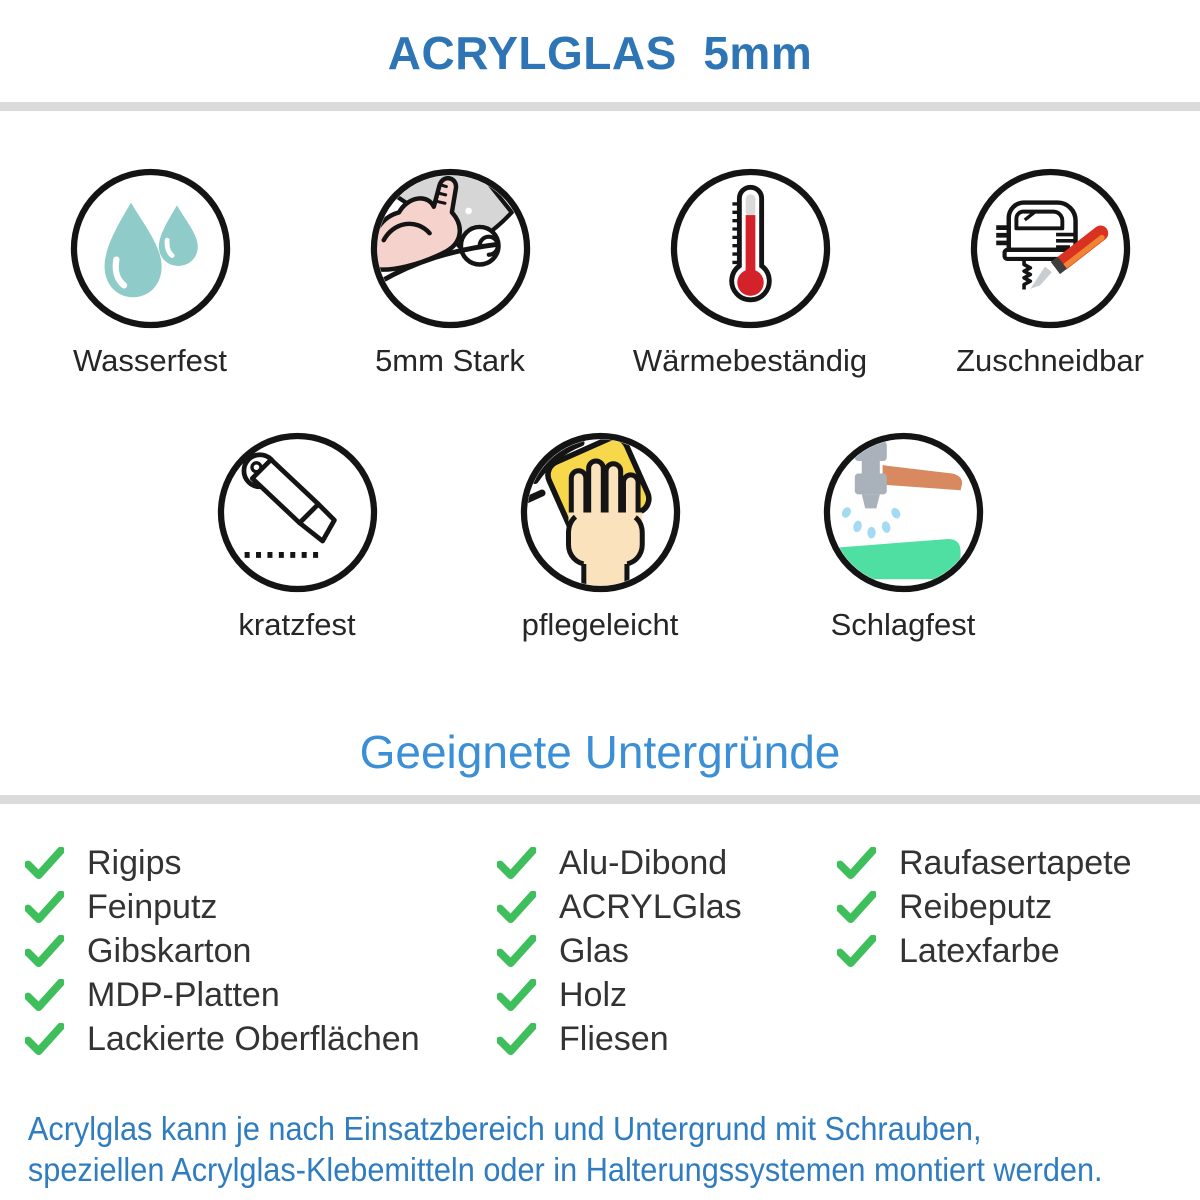 Image resolution: width=1200 pixels, height=1200 pixels. I want to click on list-item: Holz, so click(667, 994).